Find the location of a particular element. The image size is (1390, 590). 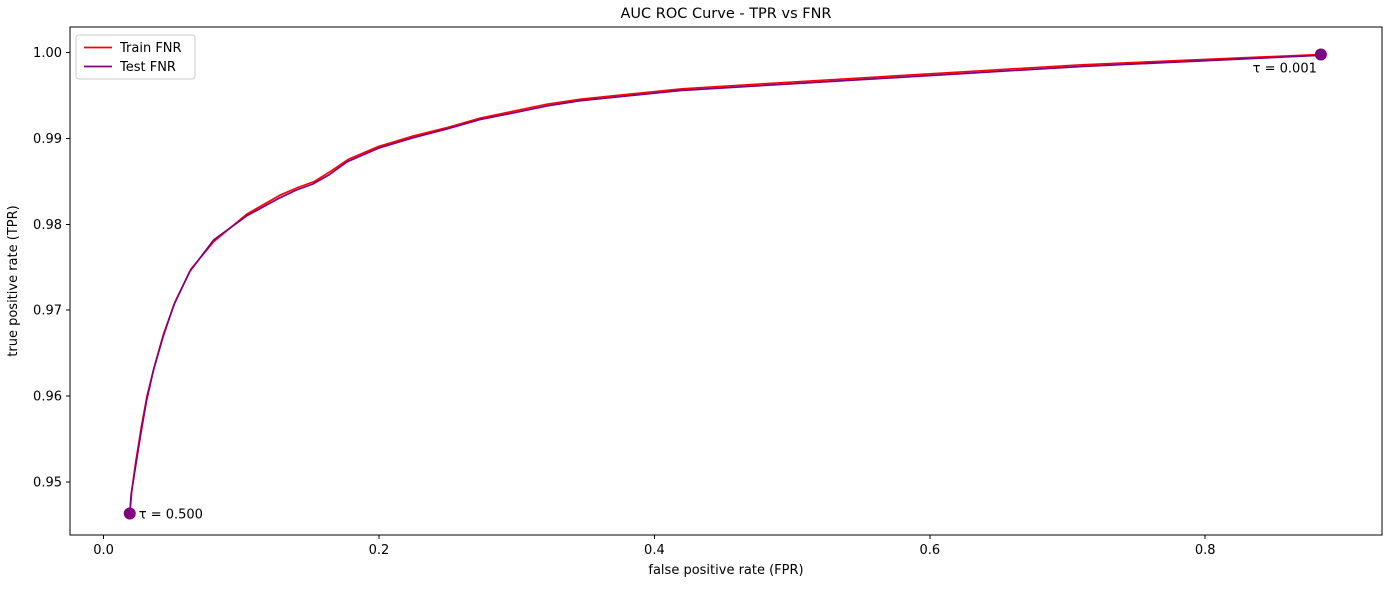

y-axis-ticks: 0.95 0.96 0.97 0.98 0.99 1.00 is located at coordinates (51, 268).